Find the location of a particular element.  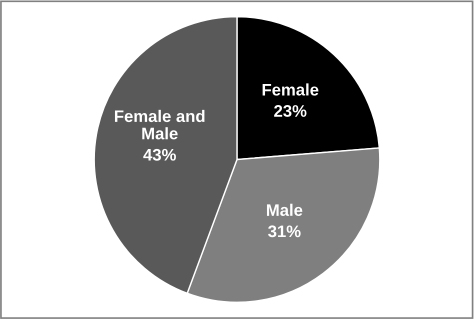

data-label: 31% is located at coordinates (284, 231).